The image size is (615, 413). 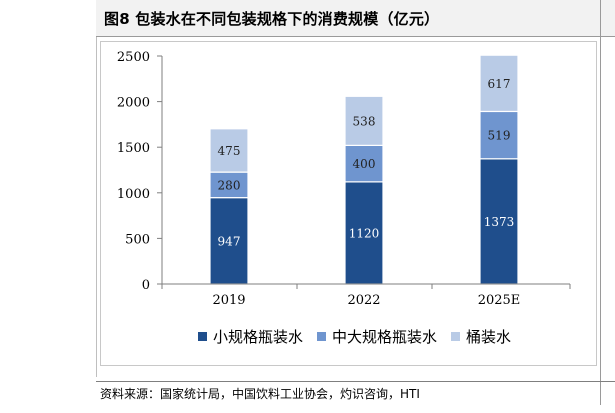 I want to click on data-label: 519, so click(x=499, y=136).